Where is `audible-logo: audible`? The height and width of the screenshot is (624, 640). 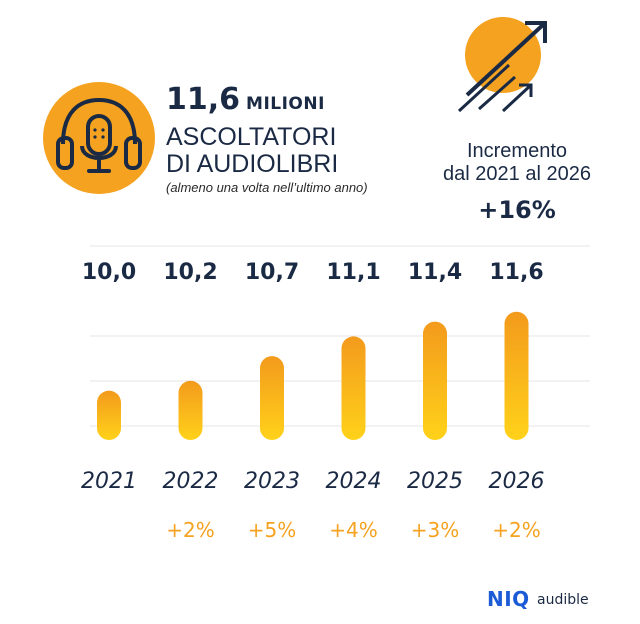 audible-logo: audible is located at coordinates (563, 600).